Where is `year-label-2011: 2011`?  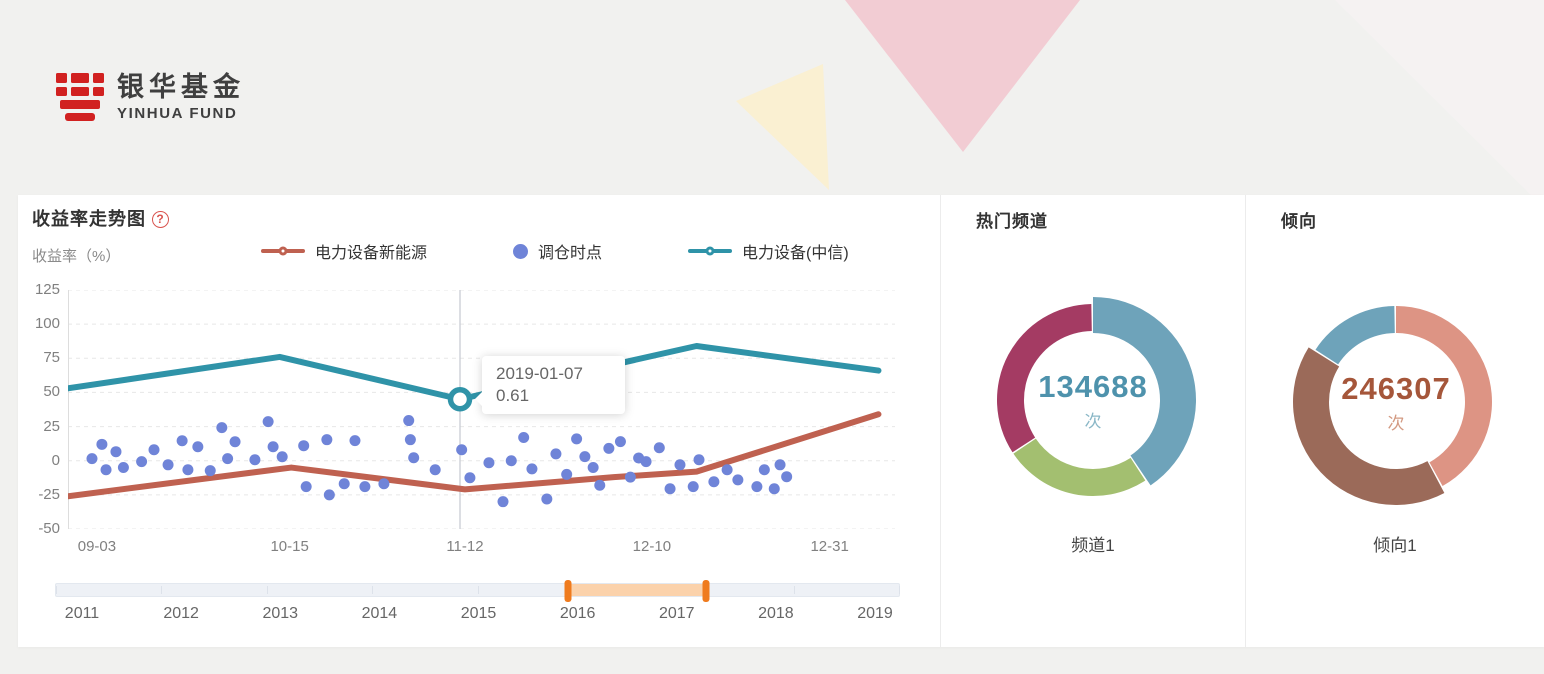 year-label-2011: 2011 is located at coordinates (82, 613).